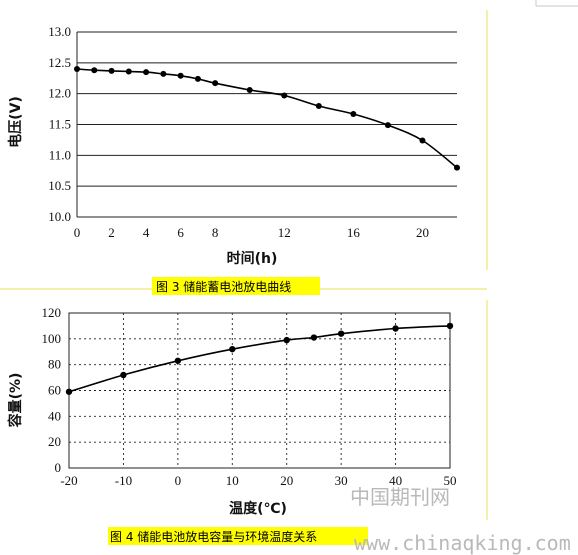  What do you see at coordinates (77, 232) in the screenshot?
I see `c1-x-tick-label: 0` at bounding box center [77, 232].